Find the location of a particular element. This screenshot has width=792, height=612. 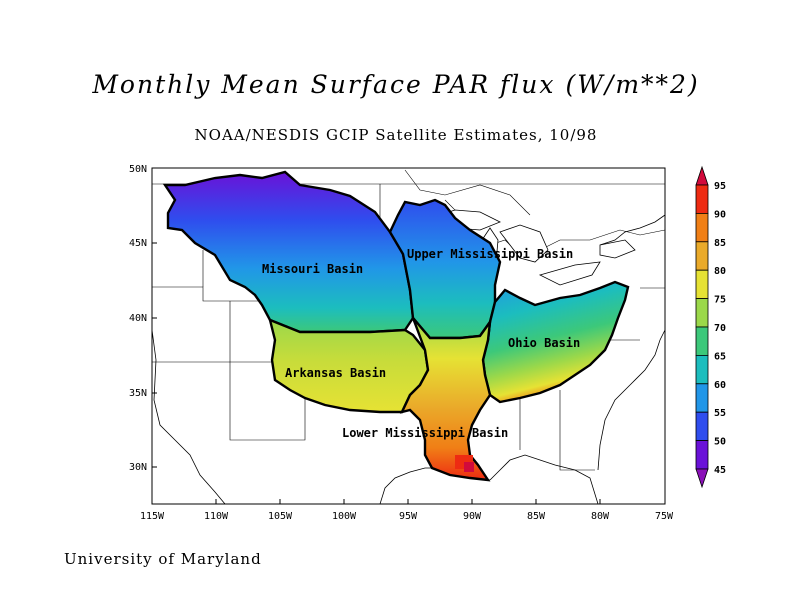

lat-tick-label: 45N is located at coordinates (138, 243).